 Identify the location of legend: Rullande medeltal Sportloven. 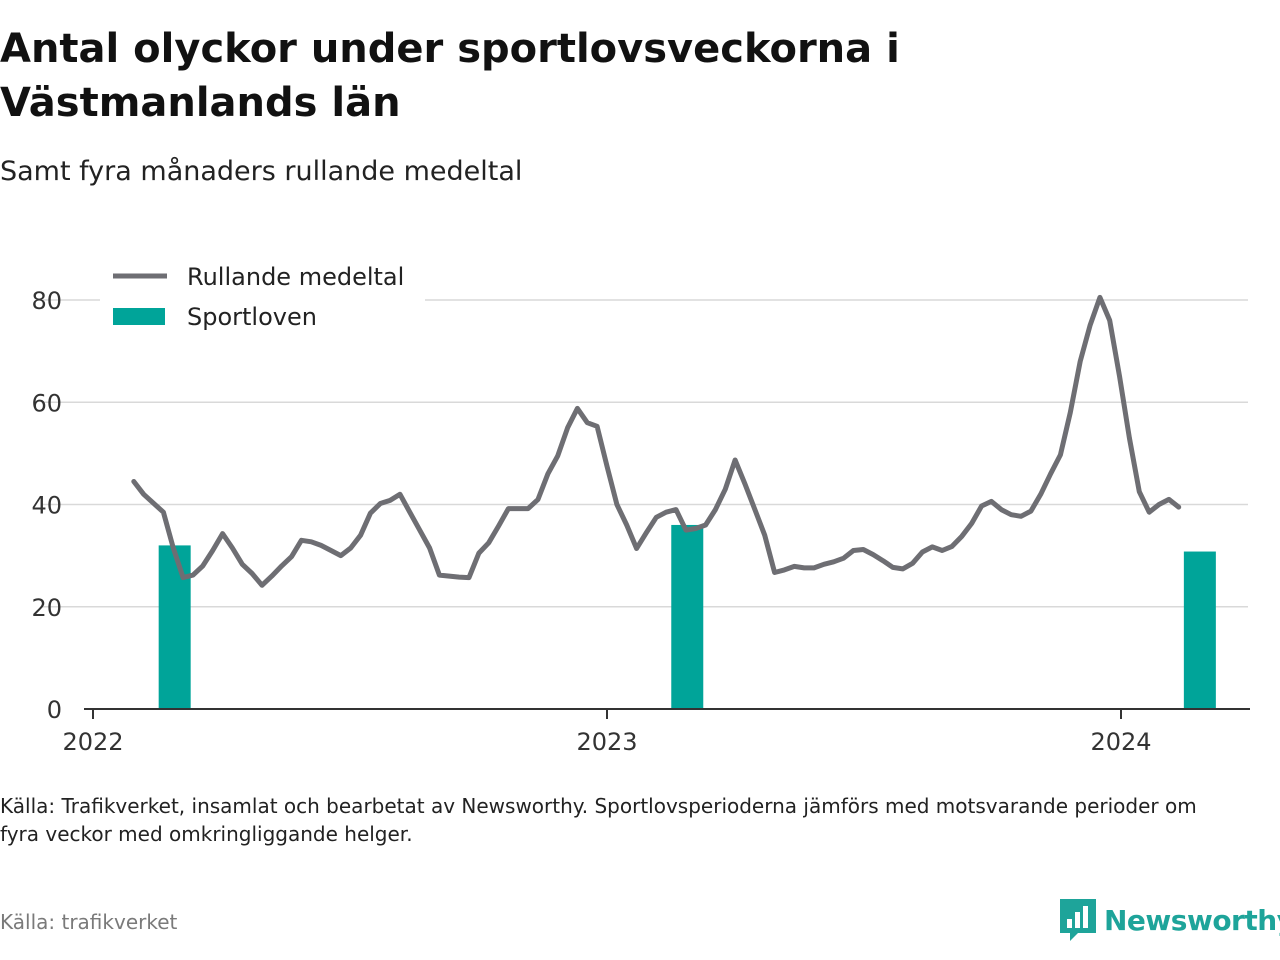
(262, 297).